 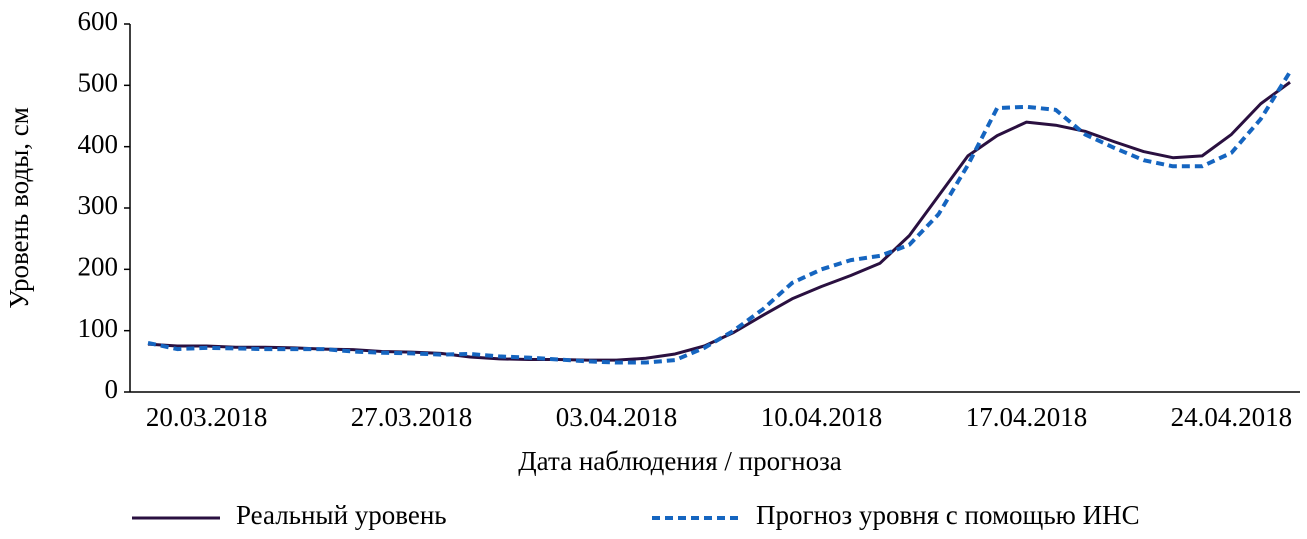 What do you see at coordinates (207, 417) in the screenshot?
I see `x-tick-label: 20.03.2018` at bounding box center [207, 417].